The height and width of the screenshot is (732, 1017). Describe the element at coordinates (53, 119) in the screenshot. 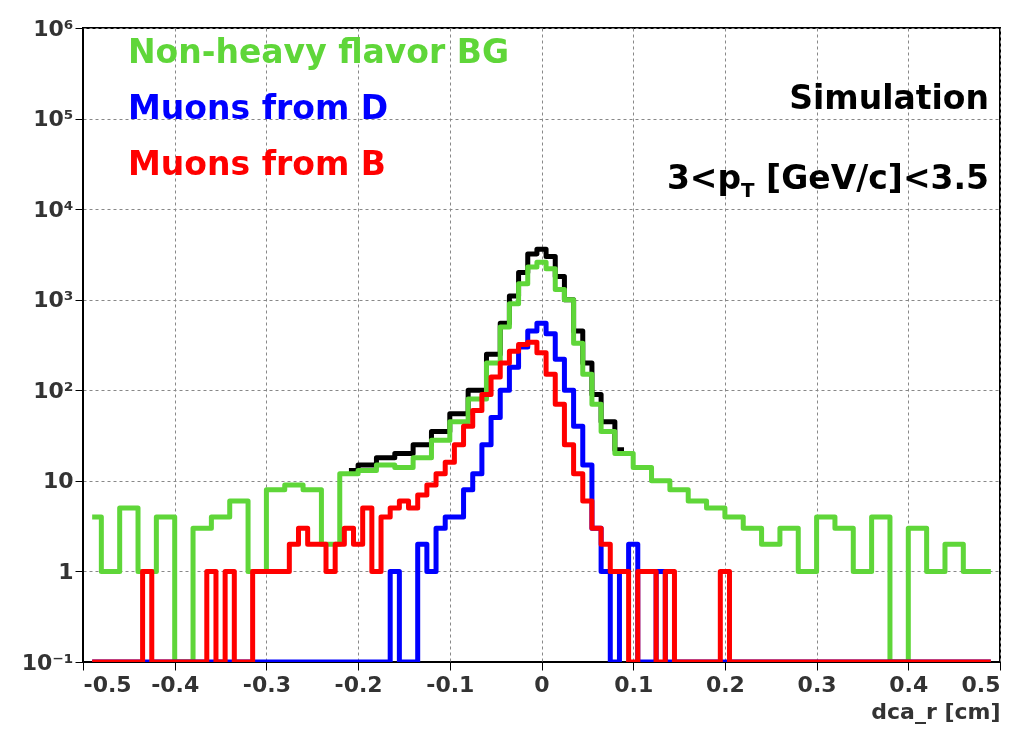

I see `y-tick-label: 10⁵` at that location.